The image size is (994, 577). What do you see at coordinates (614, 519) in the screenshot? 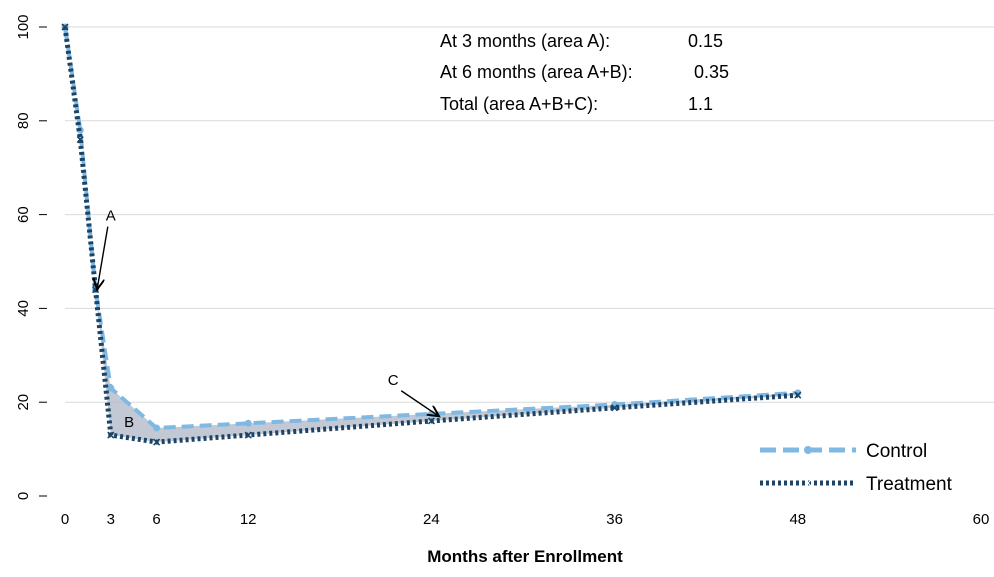
I see `x-tick-label: 36` at bounding box center [614, 519].